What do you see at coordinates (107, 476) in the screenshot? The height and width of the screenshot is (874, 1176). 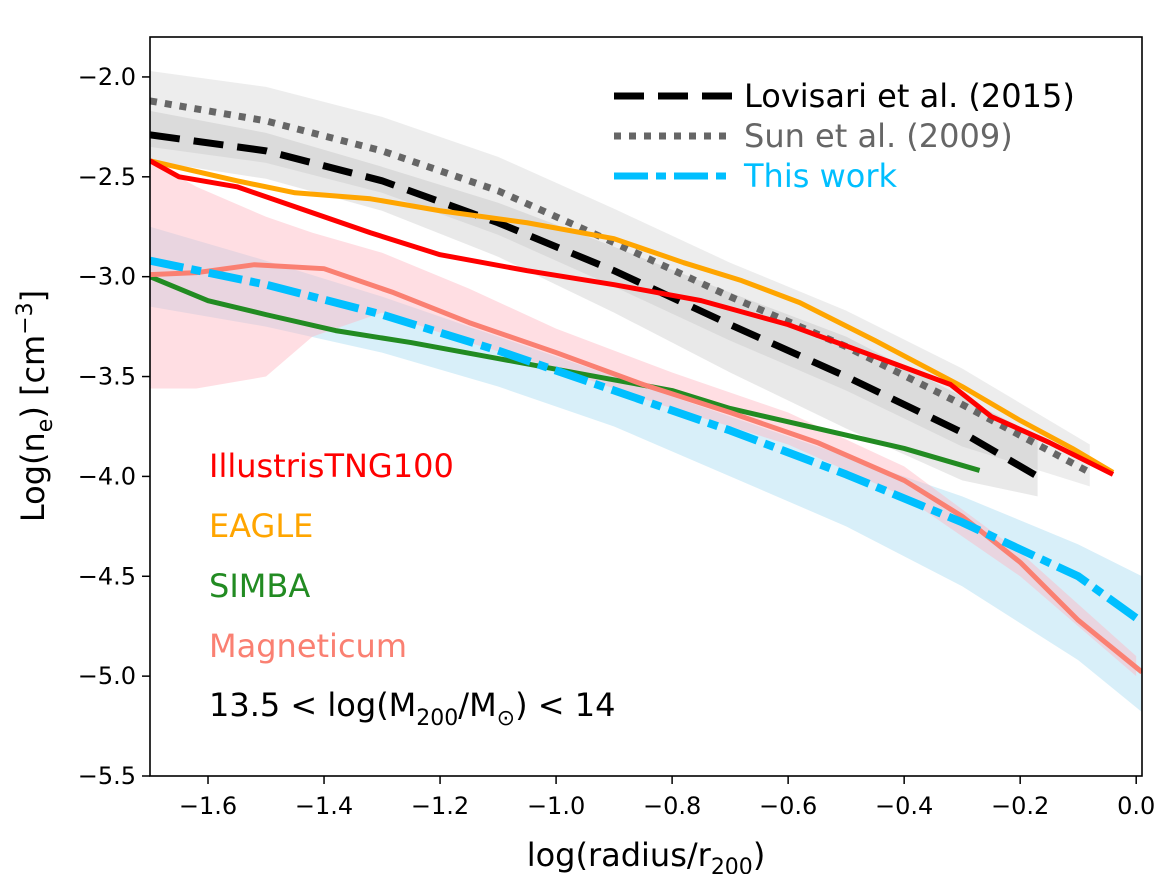 I see `y-tick-label: −4.0` at bounding box center [107, 476].